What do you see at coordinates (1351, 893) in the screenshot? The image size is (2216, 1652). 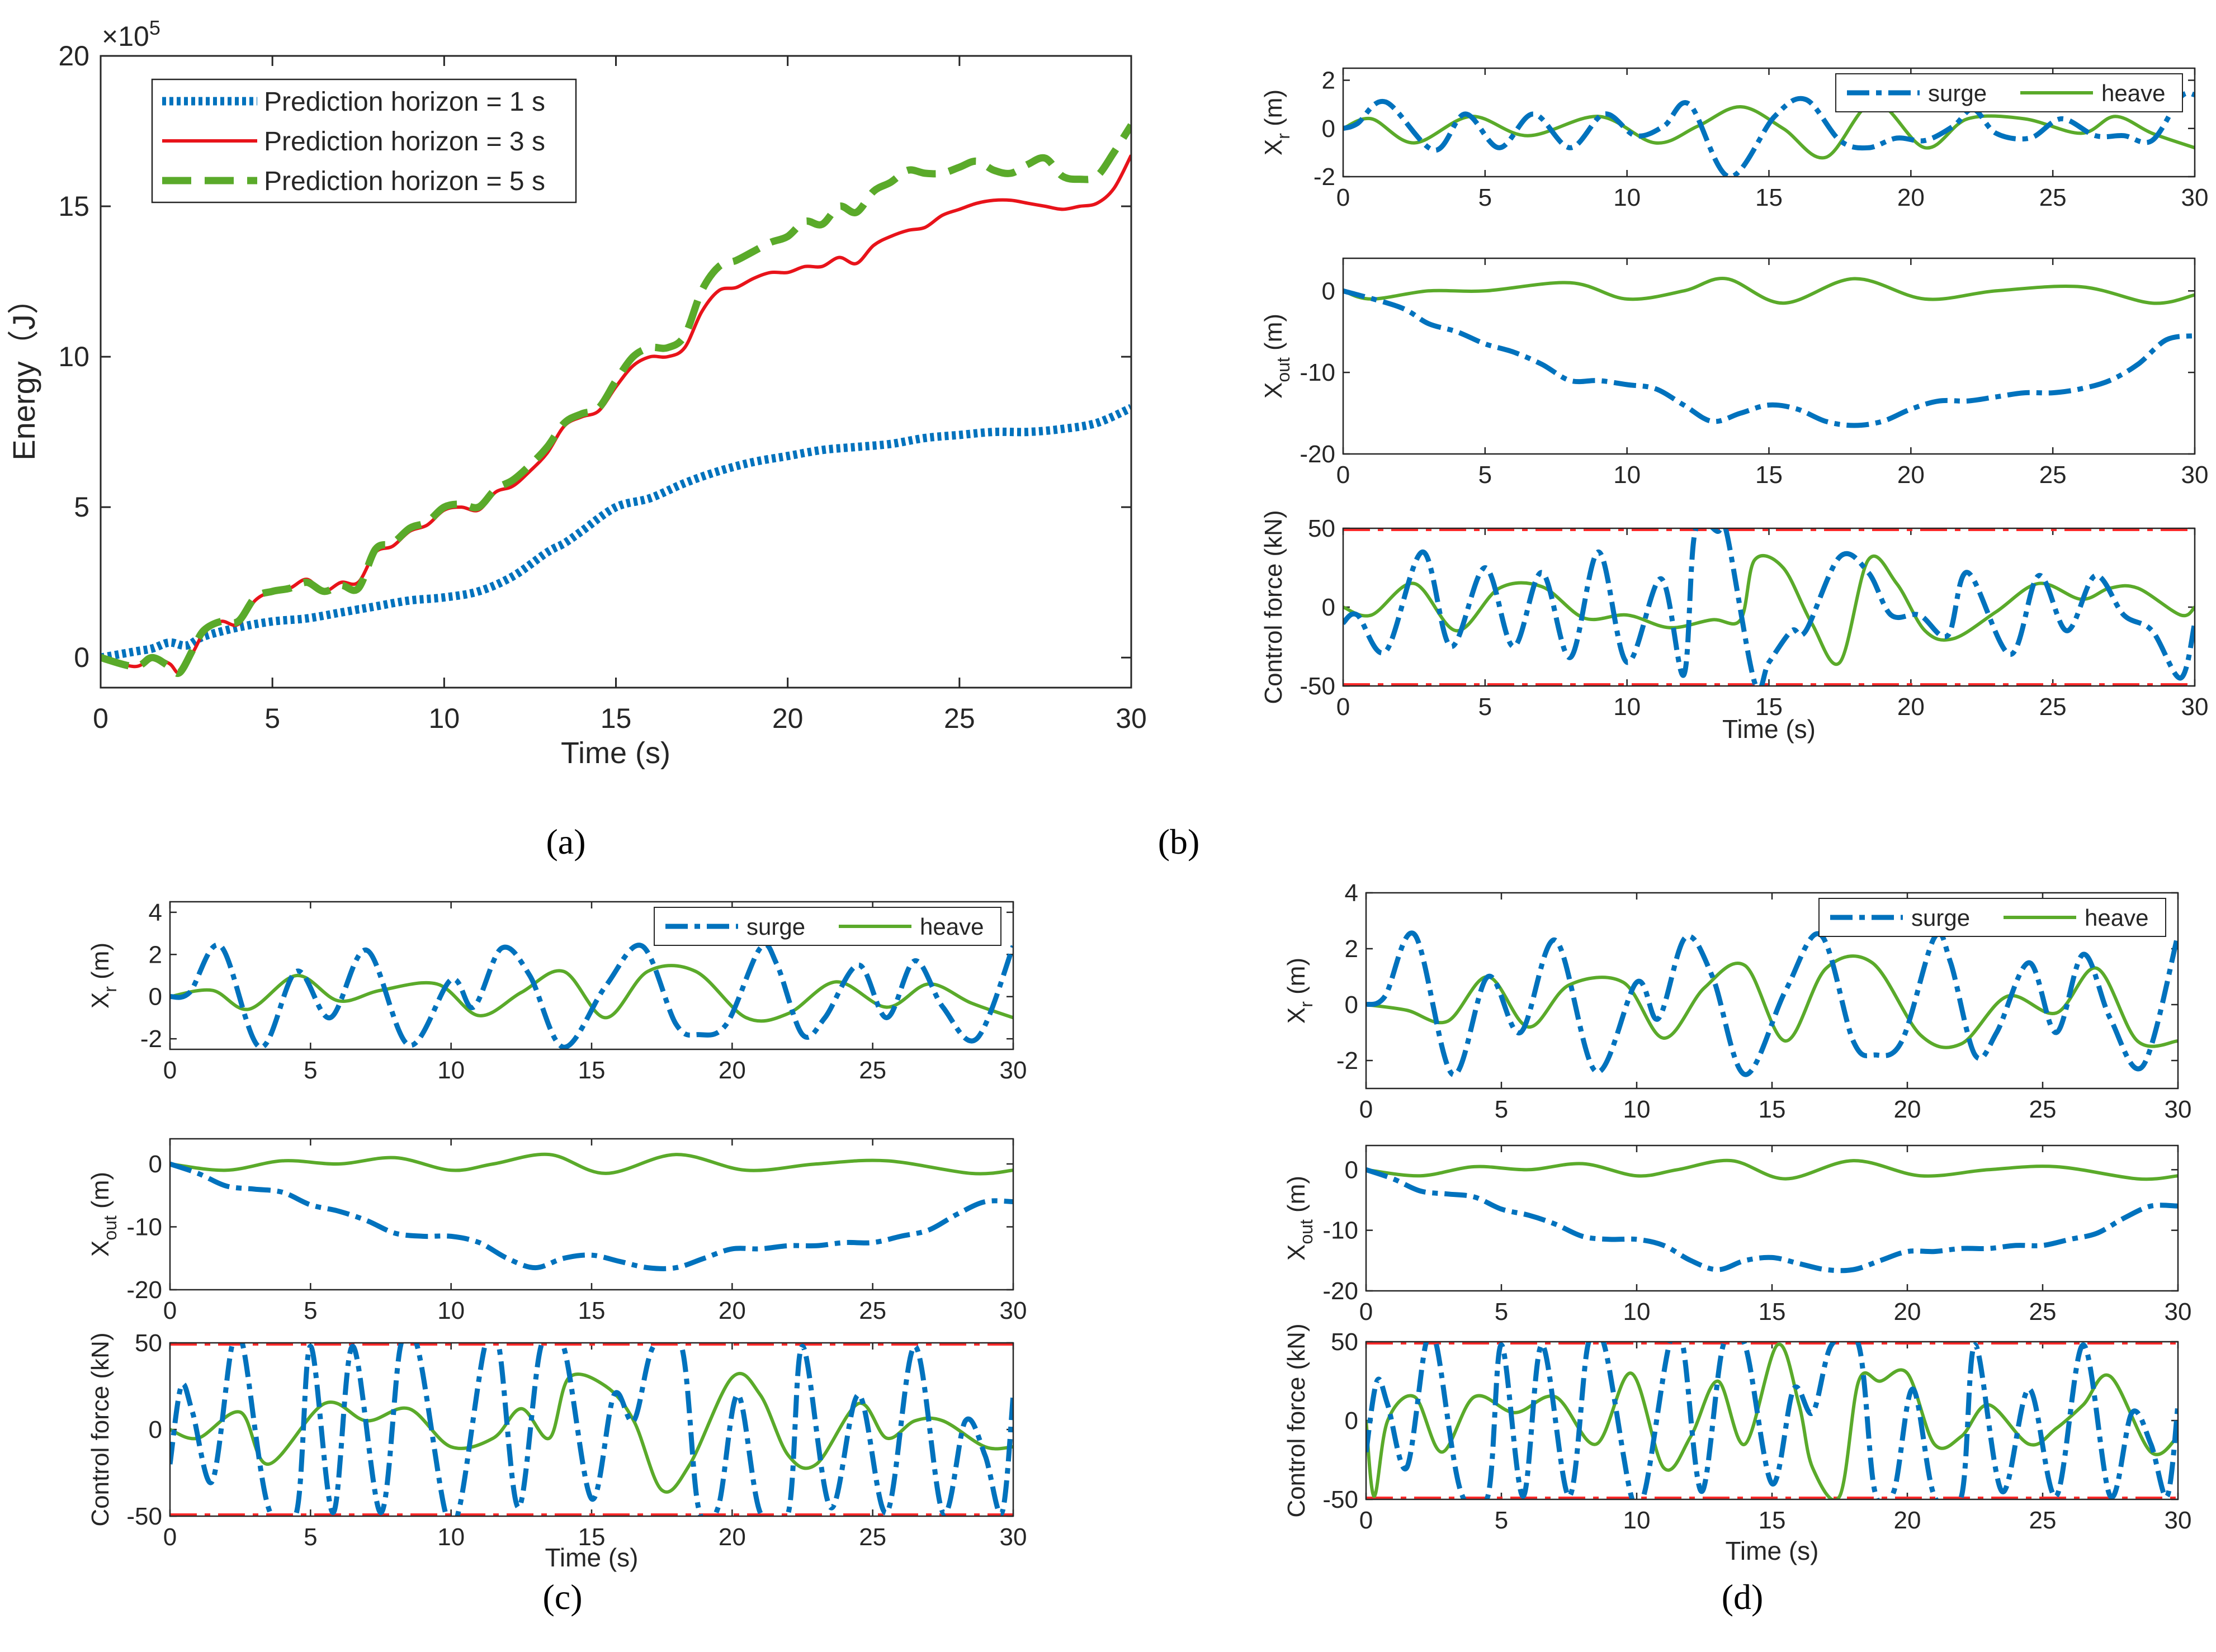 I see `y-tick-label: 4` at bounding box center [1351, 893].